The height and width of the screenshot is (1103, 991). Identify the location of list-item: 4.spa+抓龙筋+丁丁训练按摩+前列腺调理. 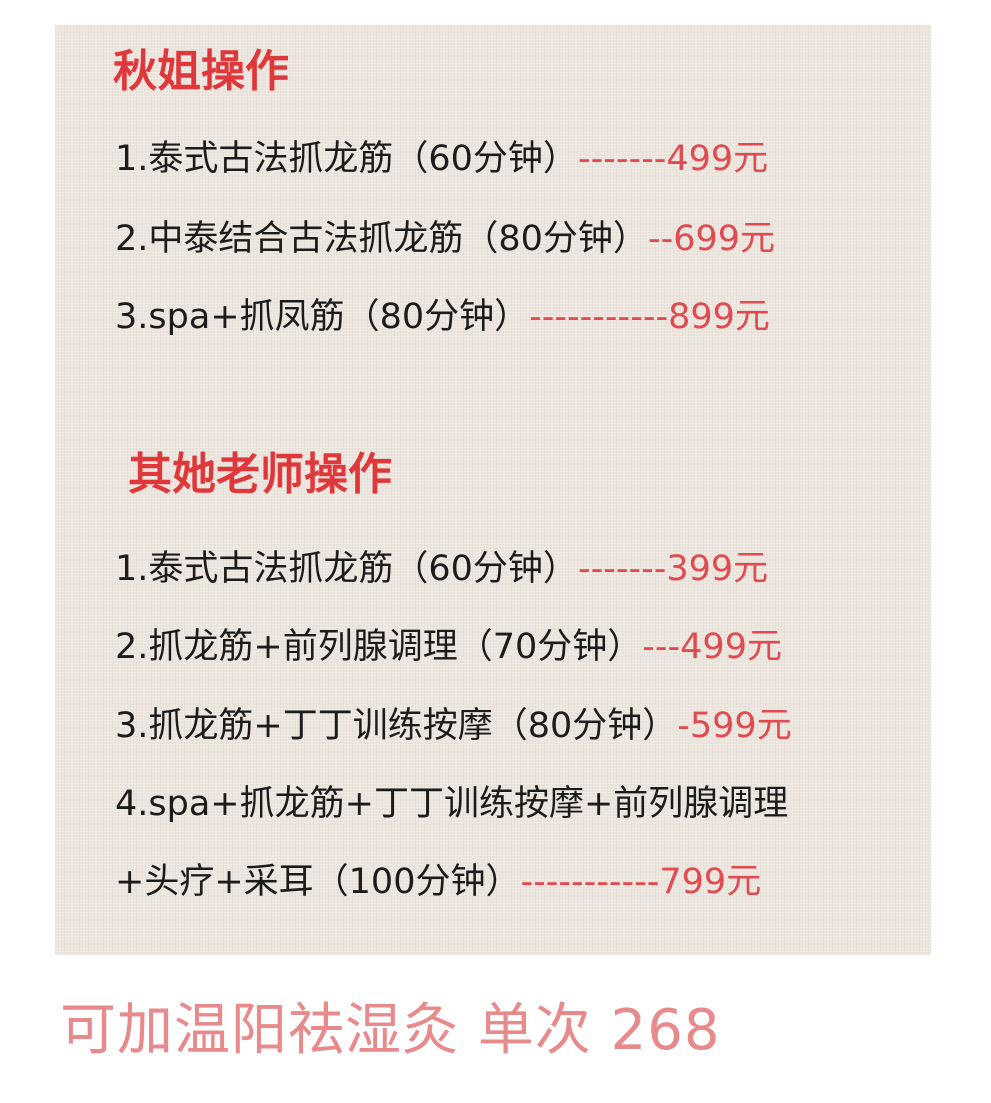
(451, 804).